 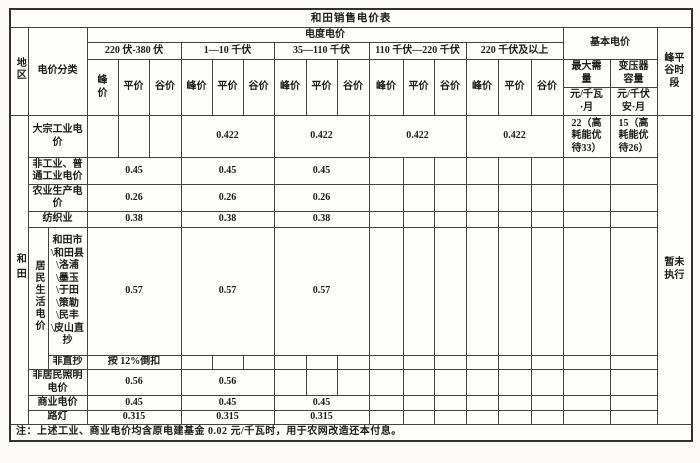 What do you see at coordinates (57, 171) in the screenshot?
I see `row-label-non-industry: 非工业、普通工业电价` at bounding box center [57, 171].